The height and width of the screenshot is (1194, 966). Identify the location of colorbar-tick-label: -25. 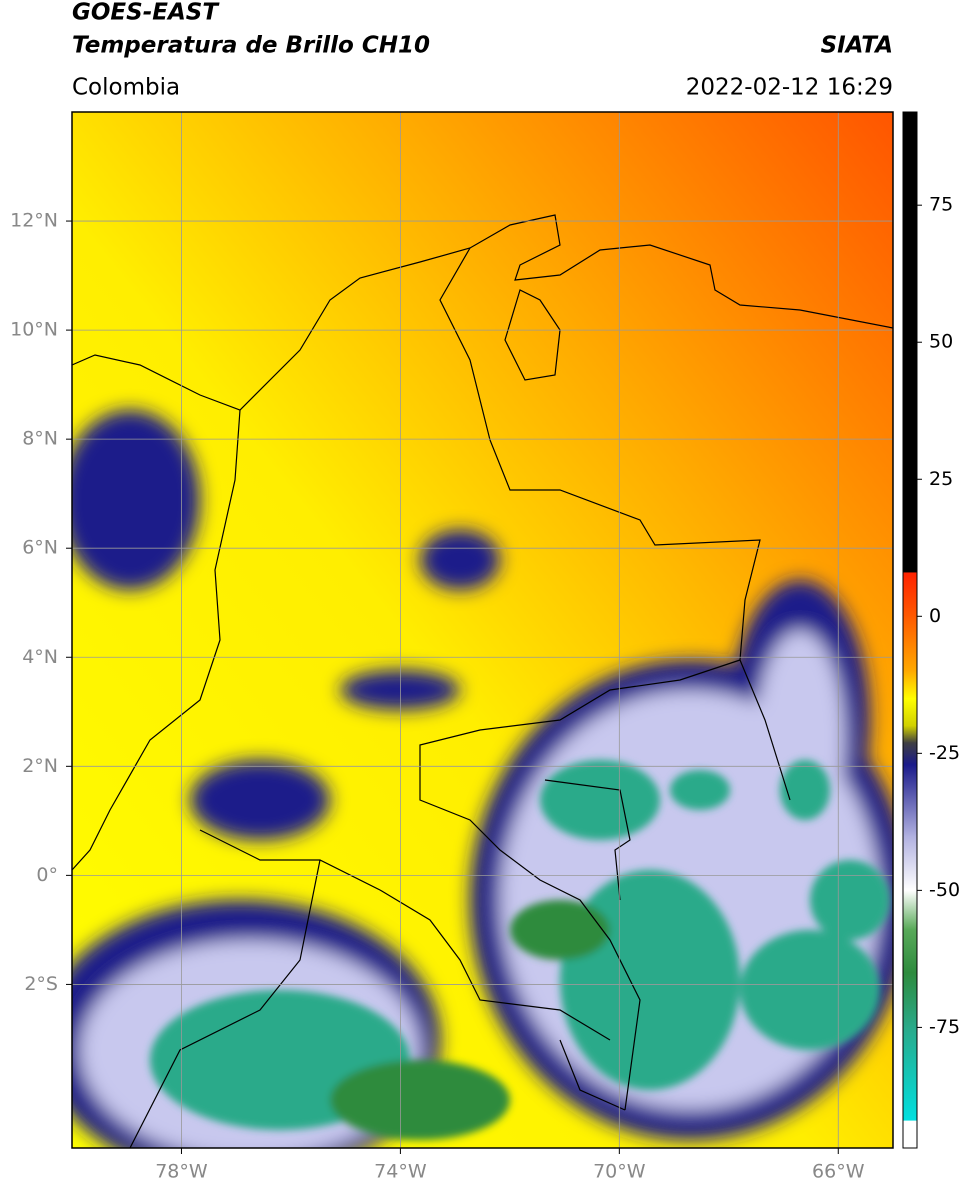
(944, 753).